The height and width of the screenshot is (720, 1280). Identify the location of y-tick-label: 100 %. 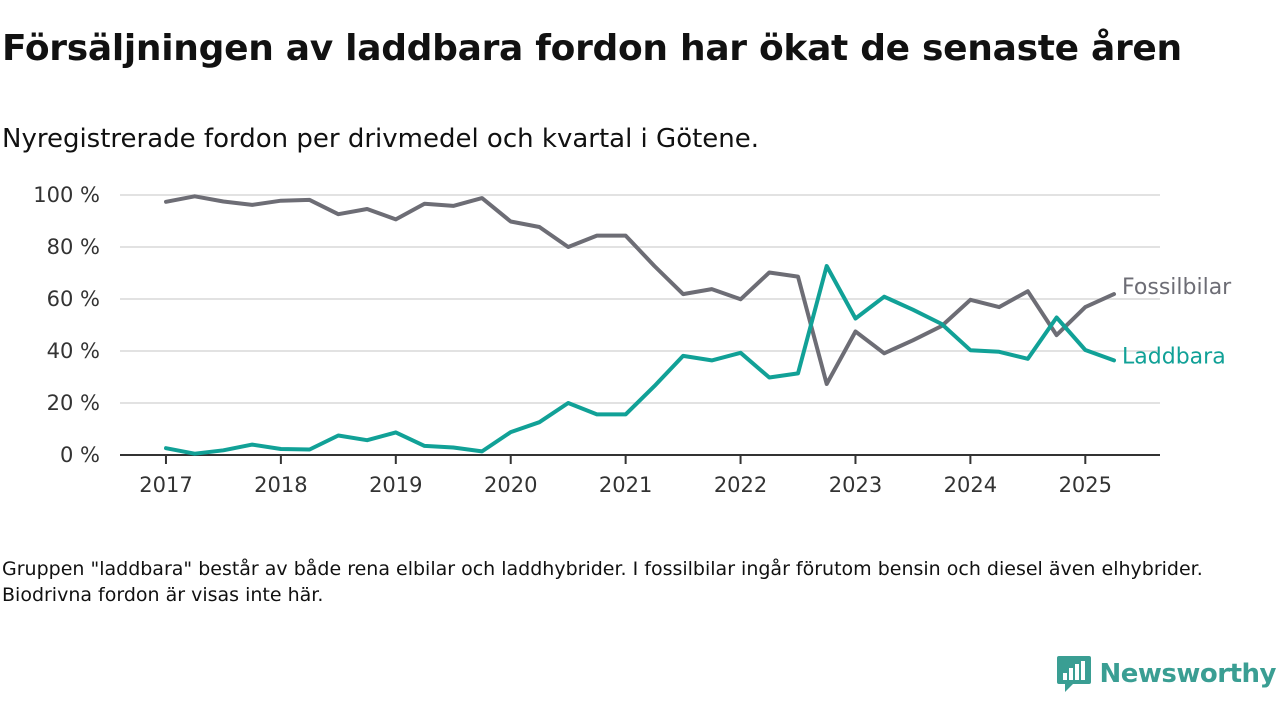
(66, 195).